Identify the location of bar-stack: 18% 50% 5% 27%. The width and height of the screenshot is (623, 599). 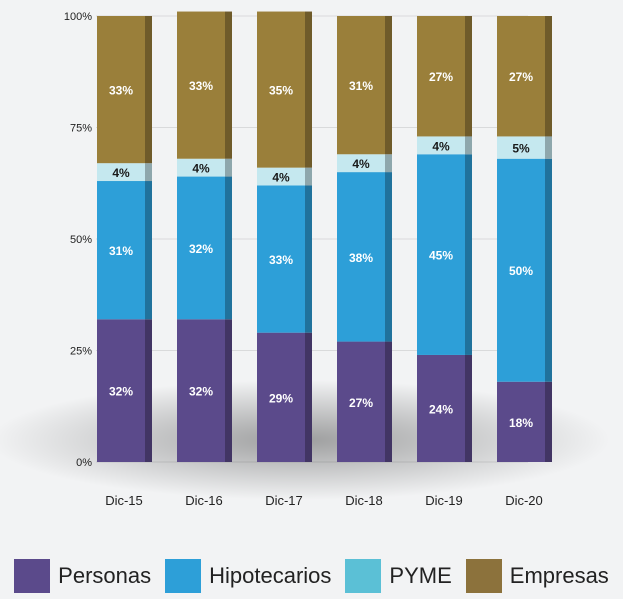
(524, 239).